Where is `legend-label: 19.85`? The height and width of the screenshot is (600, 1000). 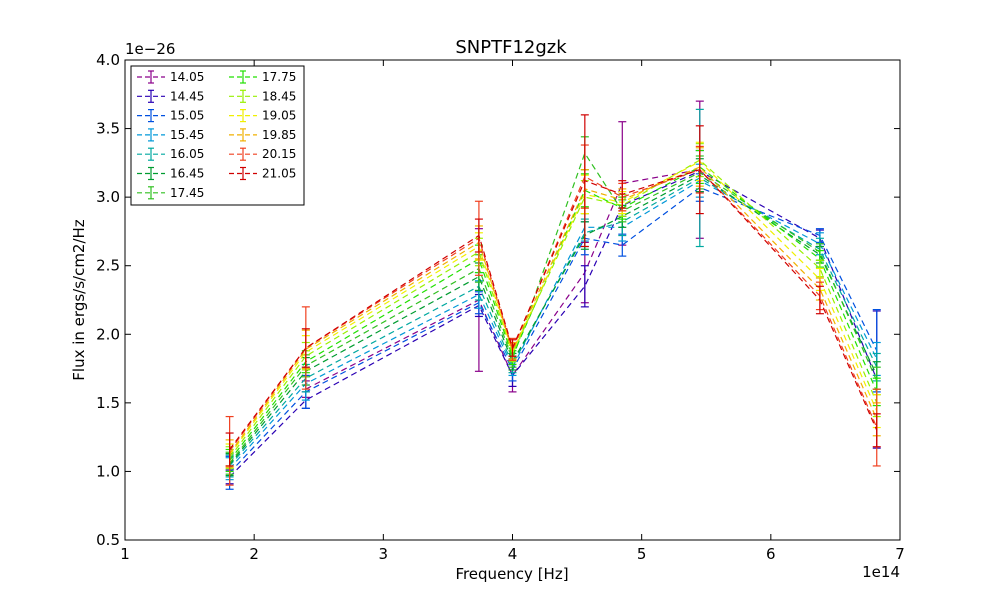 legend-label: 19.85 is located at coordinates (279, 135).